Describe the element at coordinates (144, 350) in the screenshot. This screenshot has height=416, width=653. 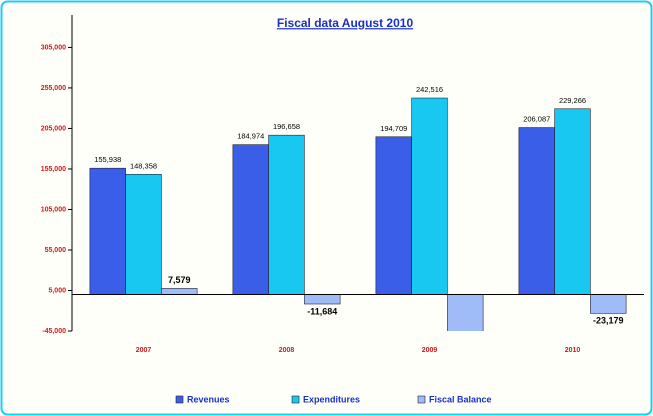
I see `x-tick-label: 2007` at that location.